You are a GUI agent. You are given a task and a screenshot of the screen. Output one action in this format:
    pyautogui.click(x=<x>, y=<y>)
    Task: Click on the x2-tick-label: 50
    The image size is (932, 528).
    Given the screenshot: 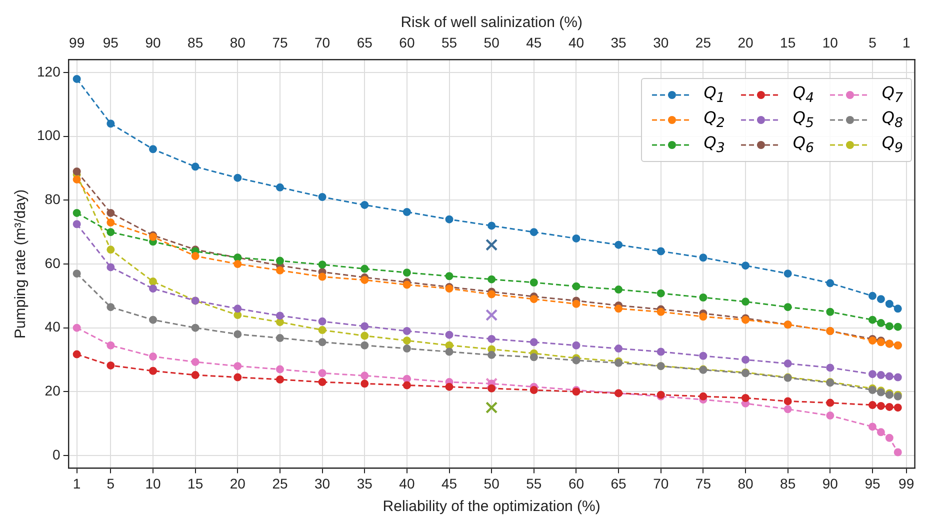 What is the action you would take?
    pyautogui.click(x=492, y=42)
    